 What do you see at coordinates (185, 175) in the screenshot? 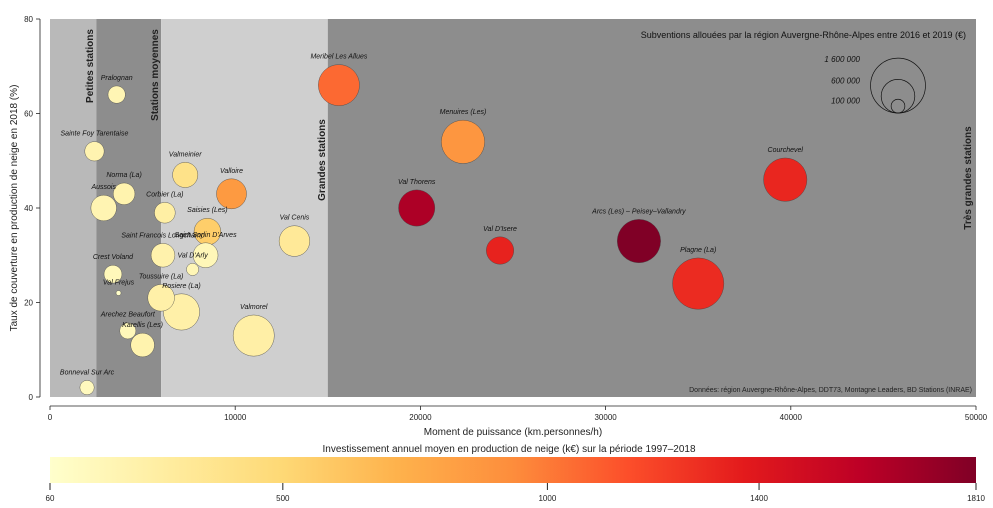
I see `bubble-valmeinier` at bounding box center [185, 175].